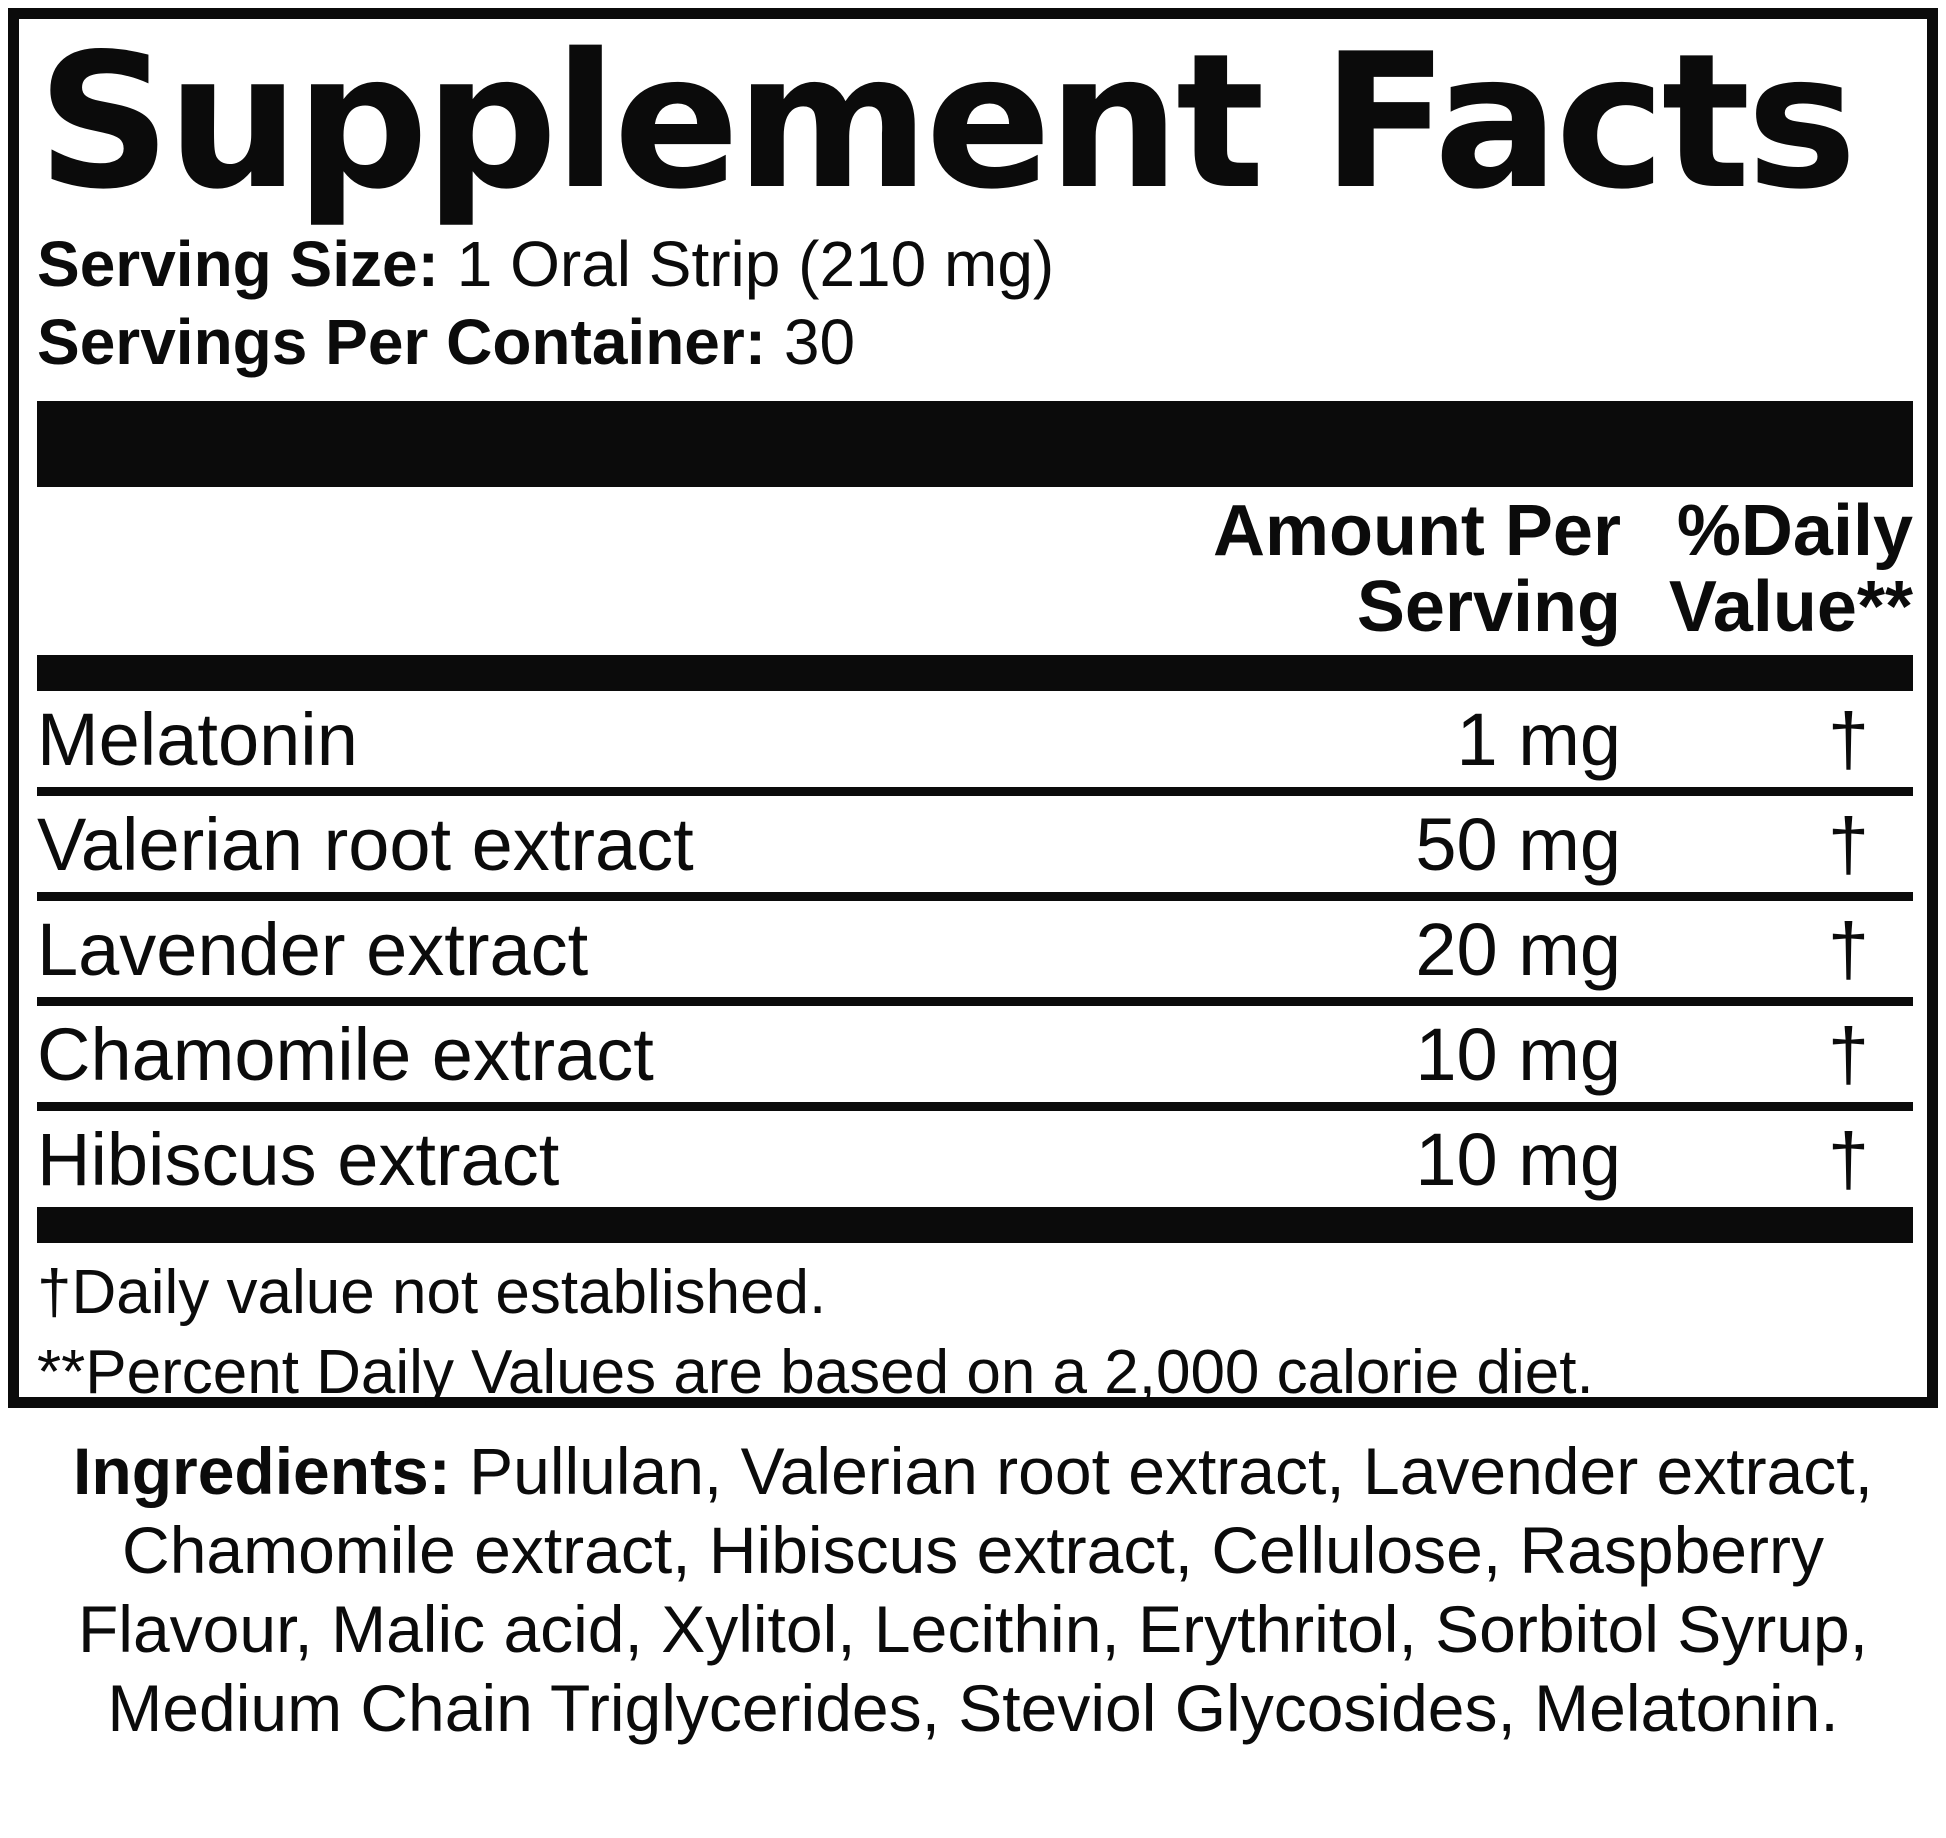  Describe the element at coordinates (313, 949) in the screenshot. I see `row-name: Lavender extract` at that location.